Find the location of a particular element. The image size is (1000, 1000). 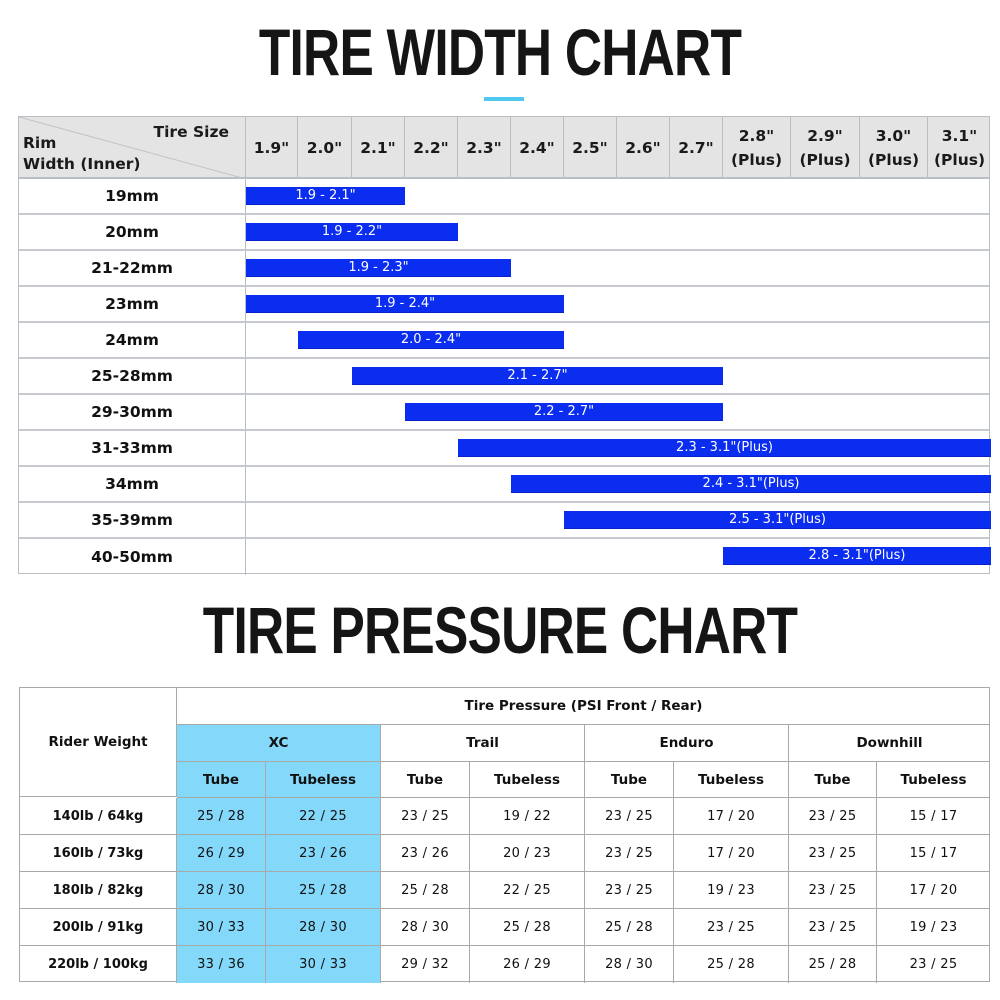

riding-style-group-header: Trail is located at coordinates (483, 743).